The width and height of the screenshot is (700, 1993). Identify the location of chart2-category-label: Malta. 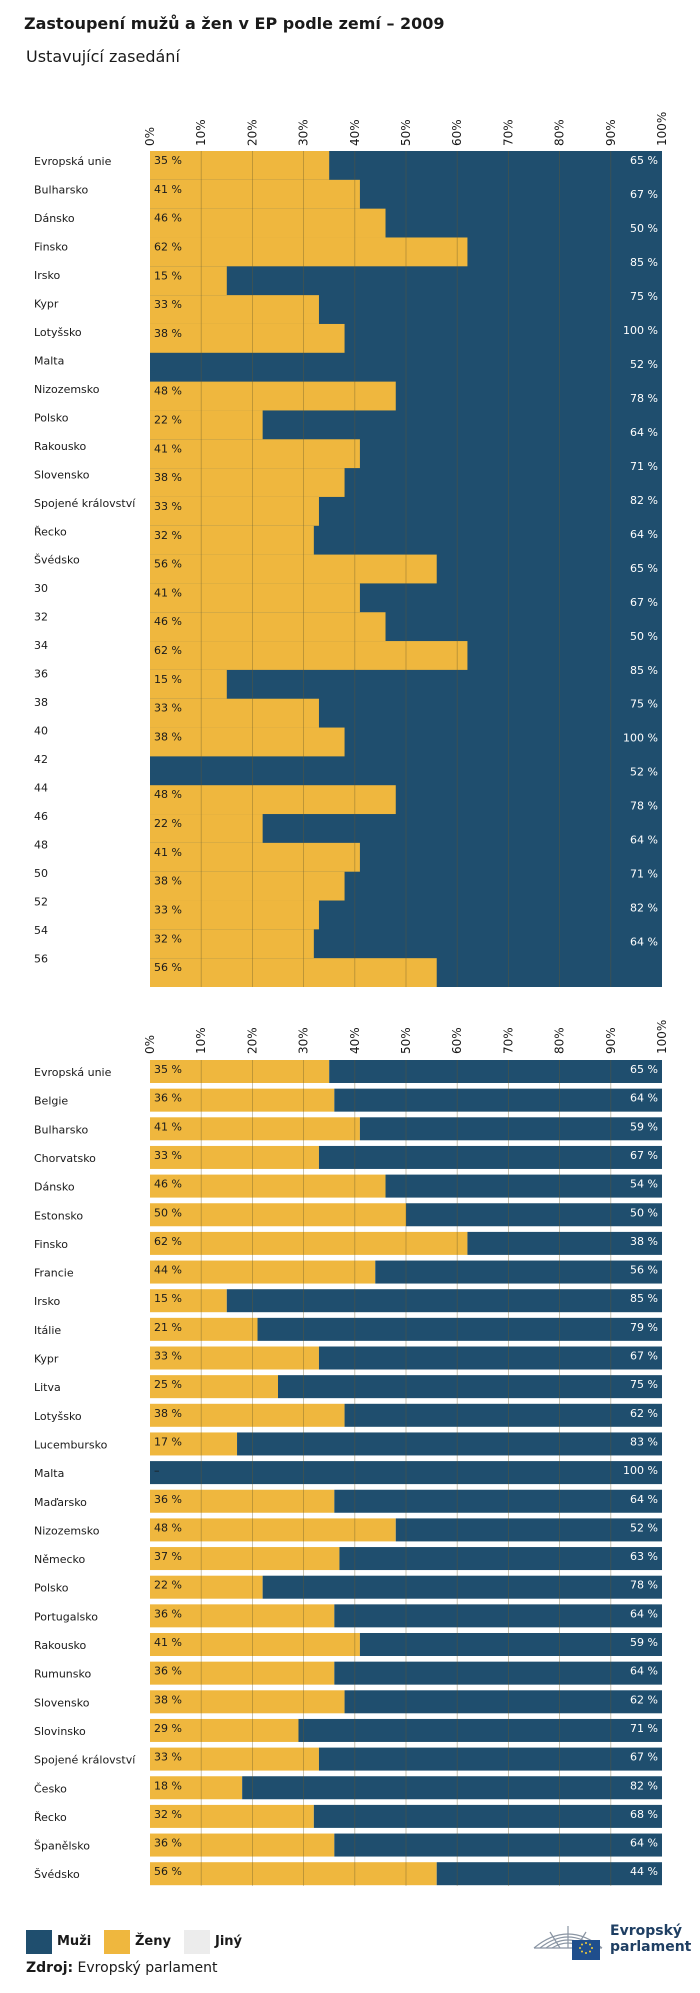
(49, 1473).